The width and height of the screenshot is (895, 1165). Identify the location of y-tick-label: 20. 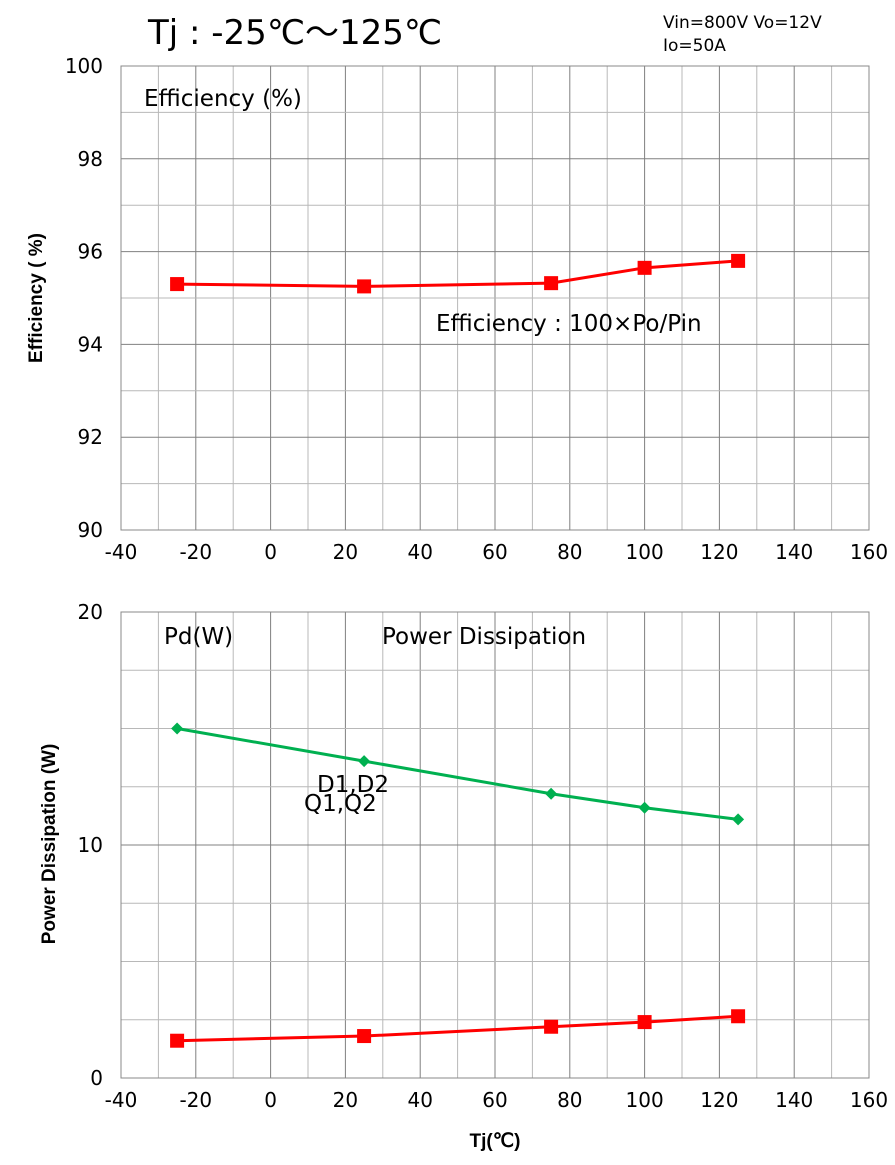
(90, 612).